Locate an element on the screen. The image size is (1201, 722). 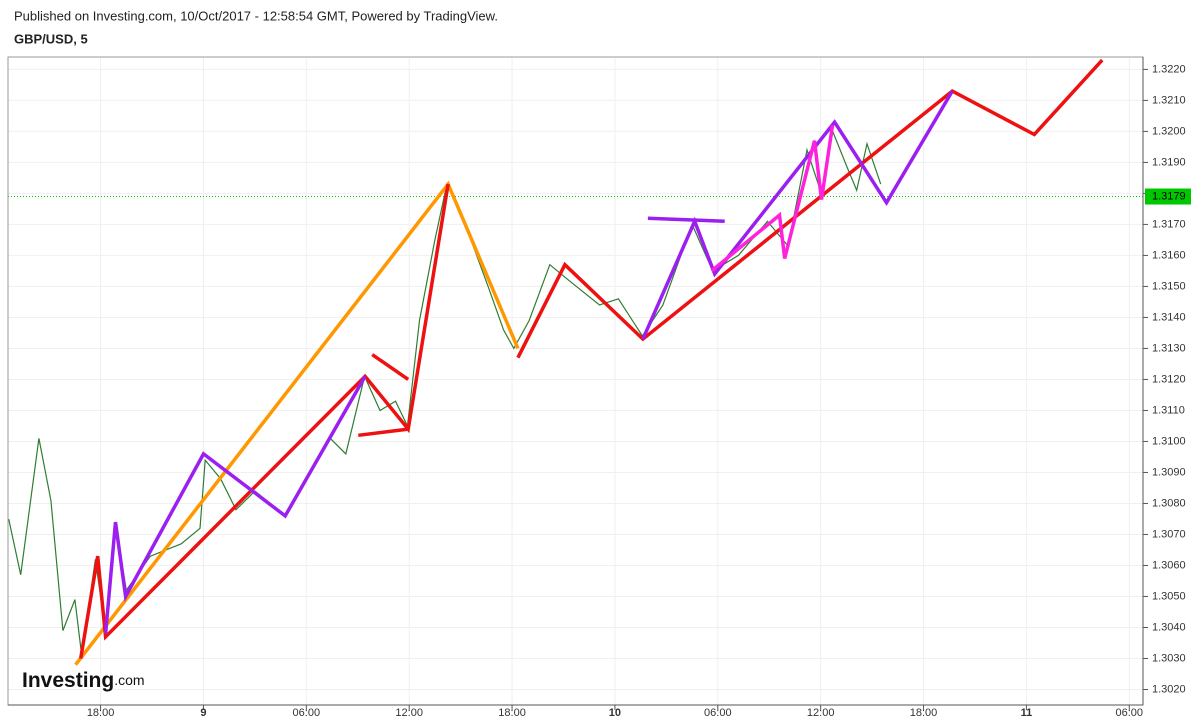
last-price-box is located at coordinates (1168, 196).